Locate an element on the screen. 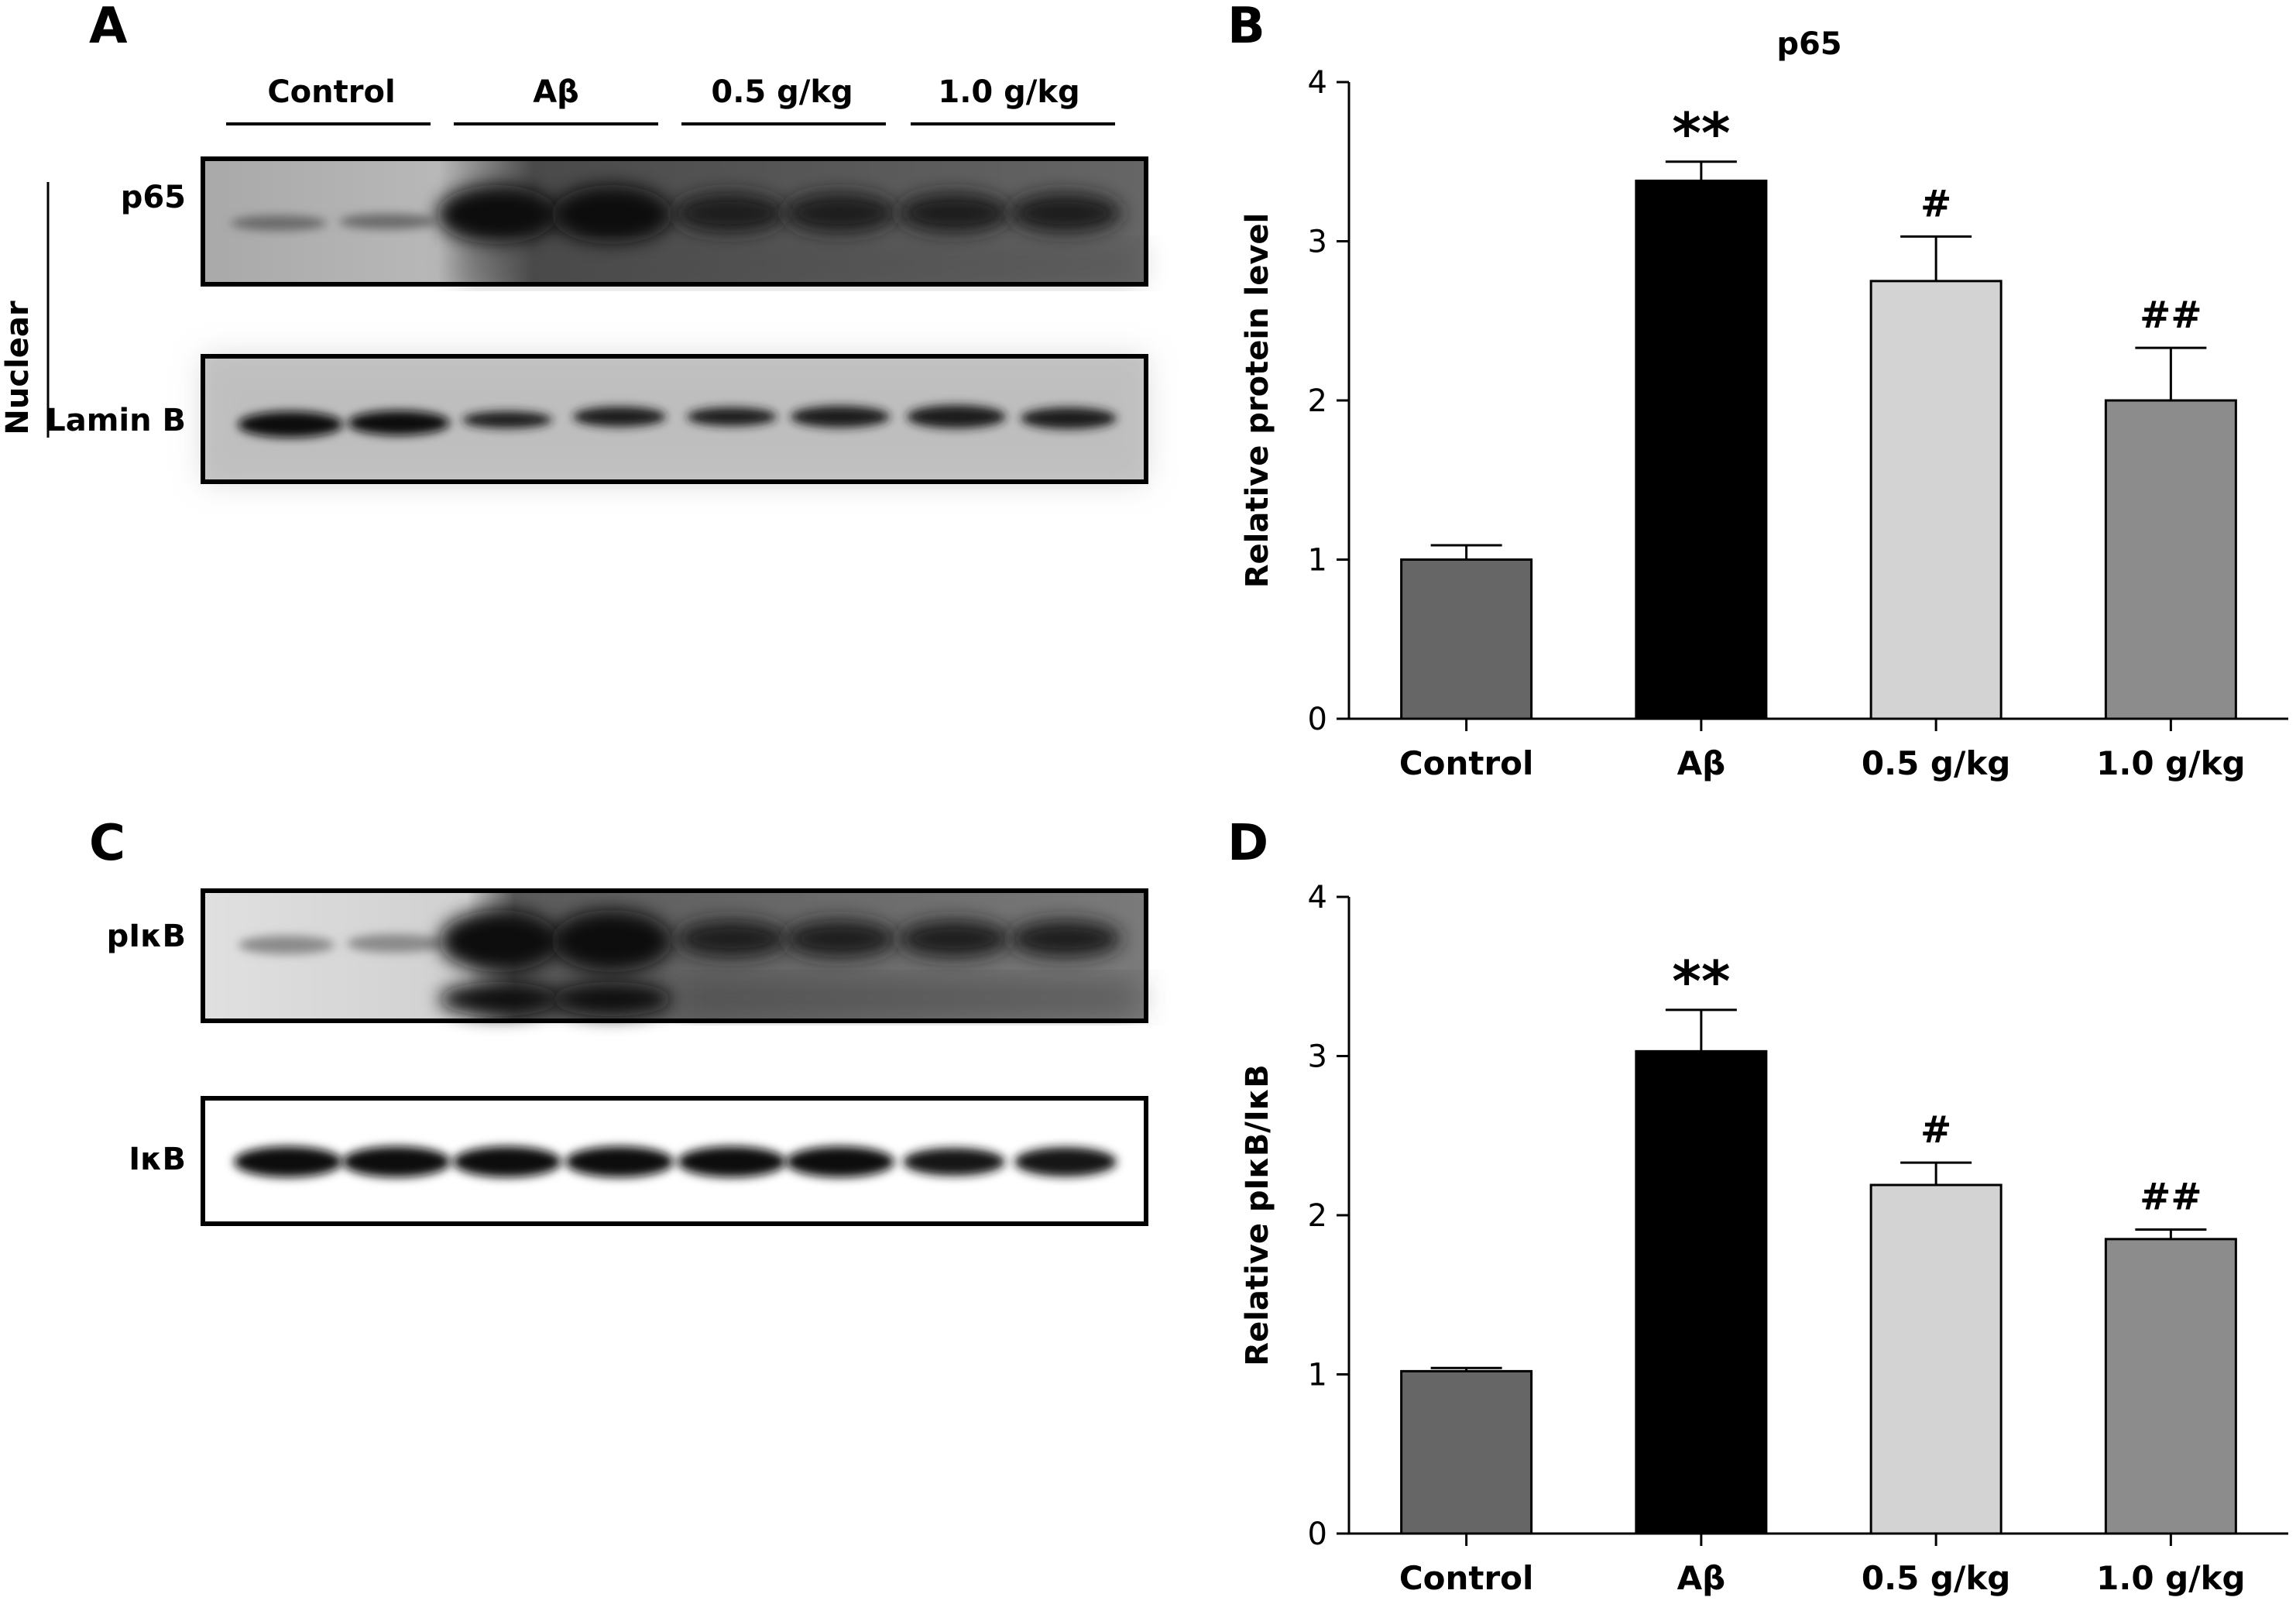  blot-a-group-label: 0.5 g/kg is located at coordinates (782, 92).